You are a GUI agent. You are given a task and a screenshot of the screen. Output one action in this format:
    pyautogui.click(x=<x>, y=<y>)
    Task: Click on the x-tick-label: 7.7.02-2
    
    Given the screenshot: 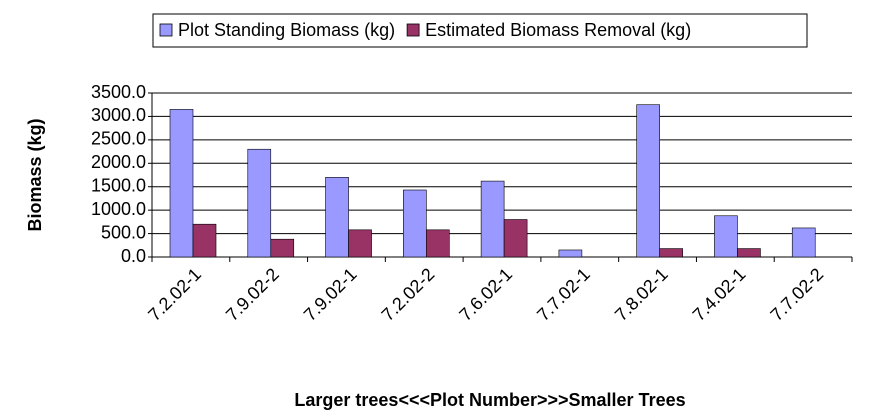 What is the action you would take?
    pyautogui.click(x=796, y=294)
    